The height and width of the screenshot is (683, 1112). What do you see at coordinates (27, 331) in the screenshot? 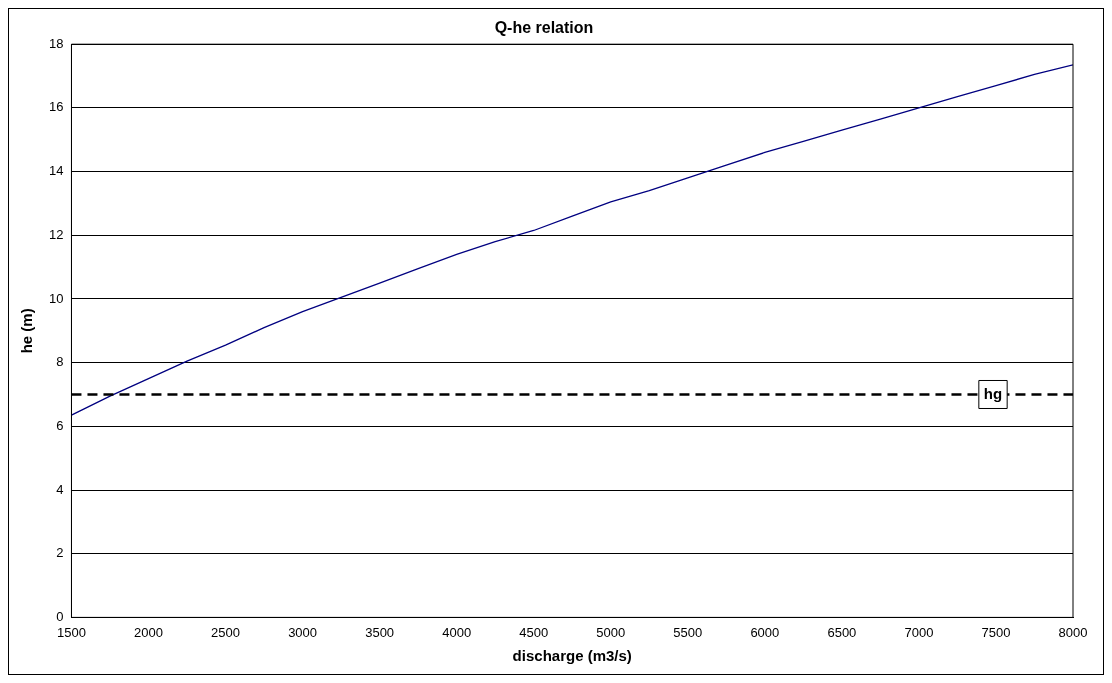
I see `y-axis-title: he (m)` at bounding box center [27, 331].